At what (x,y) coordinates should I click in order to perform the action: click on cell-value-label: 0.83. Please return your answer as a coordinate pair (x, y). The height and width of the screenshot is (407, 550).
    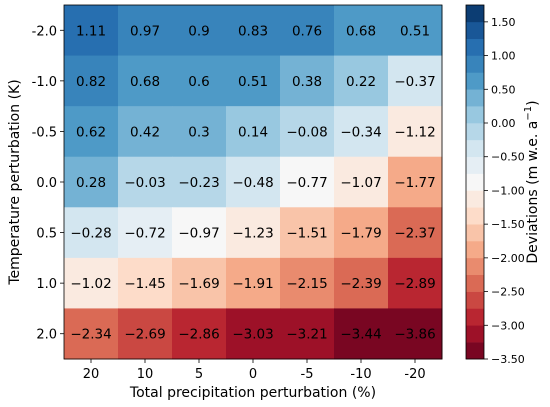
    Looking at the image, I should click on (253, 31).